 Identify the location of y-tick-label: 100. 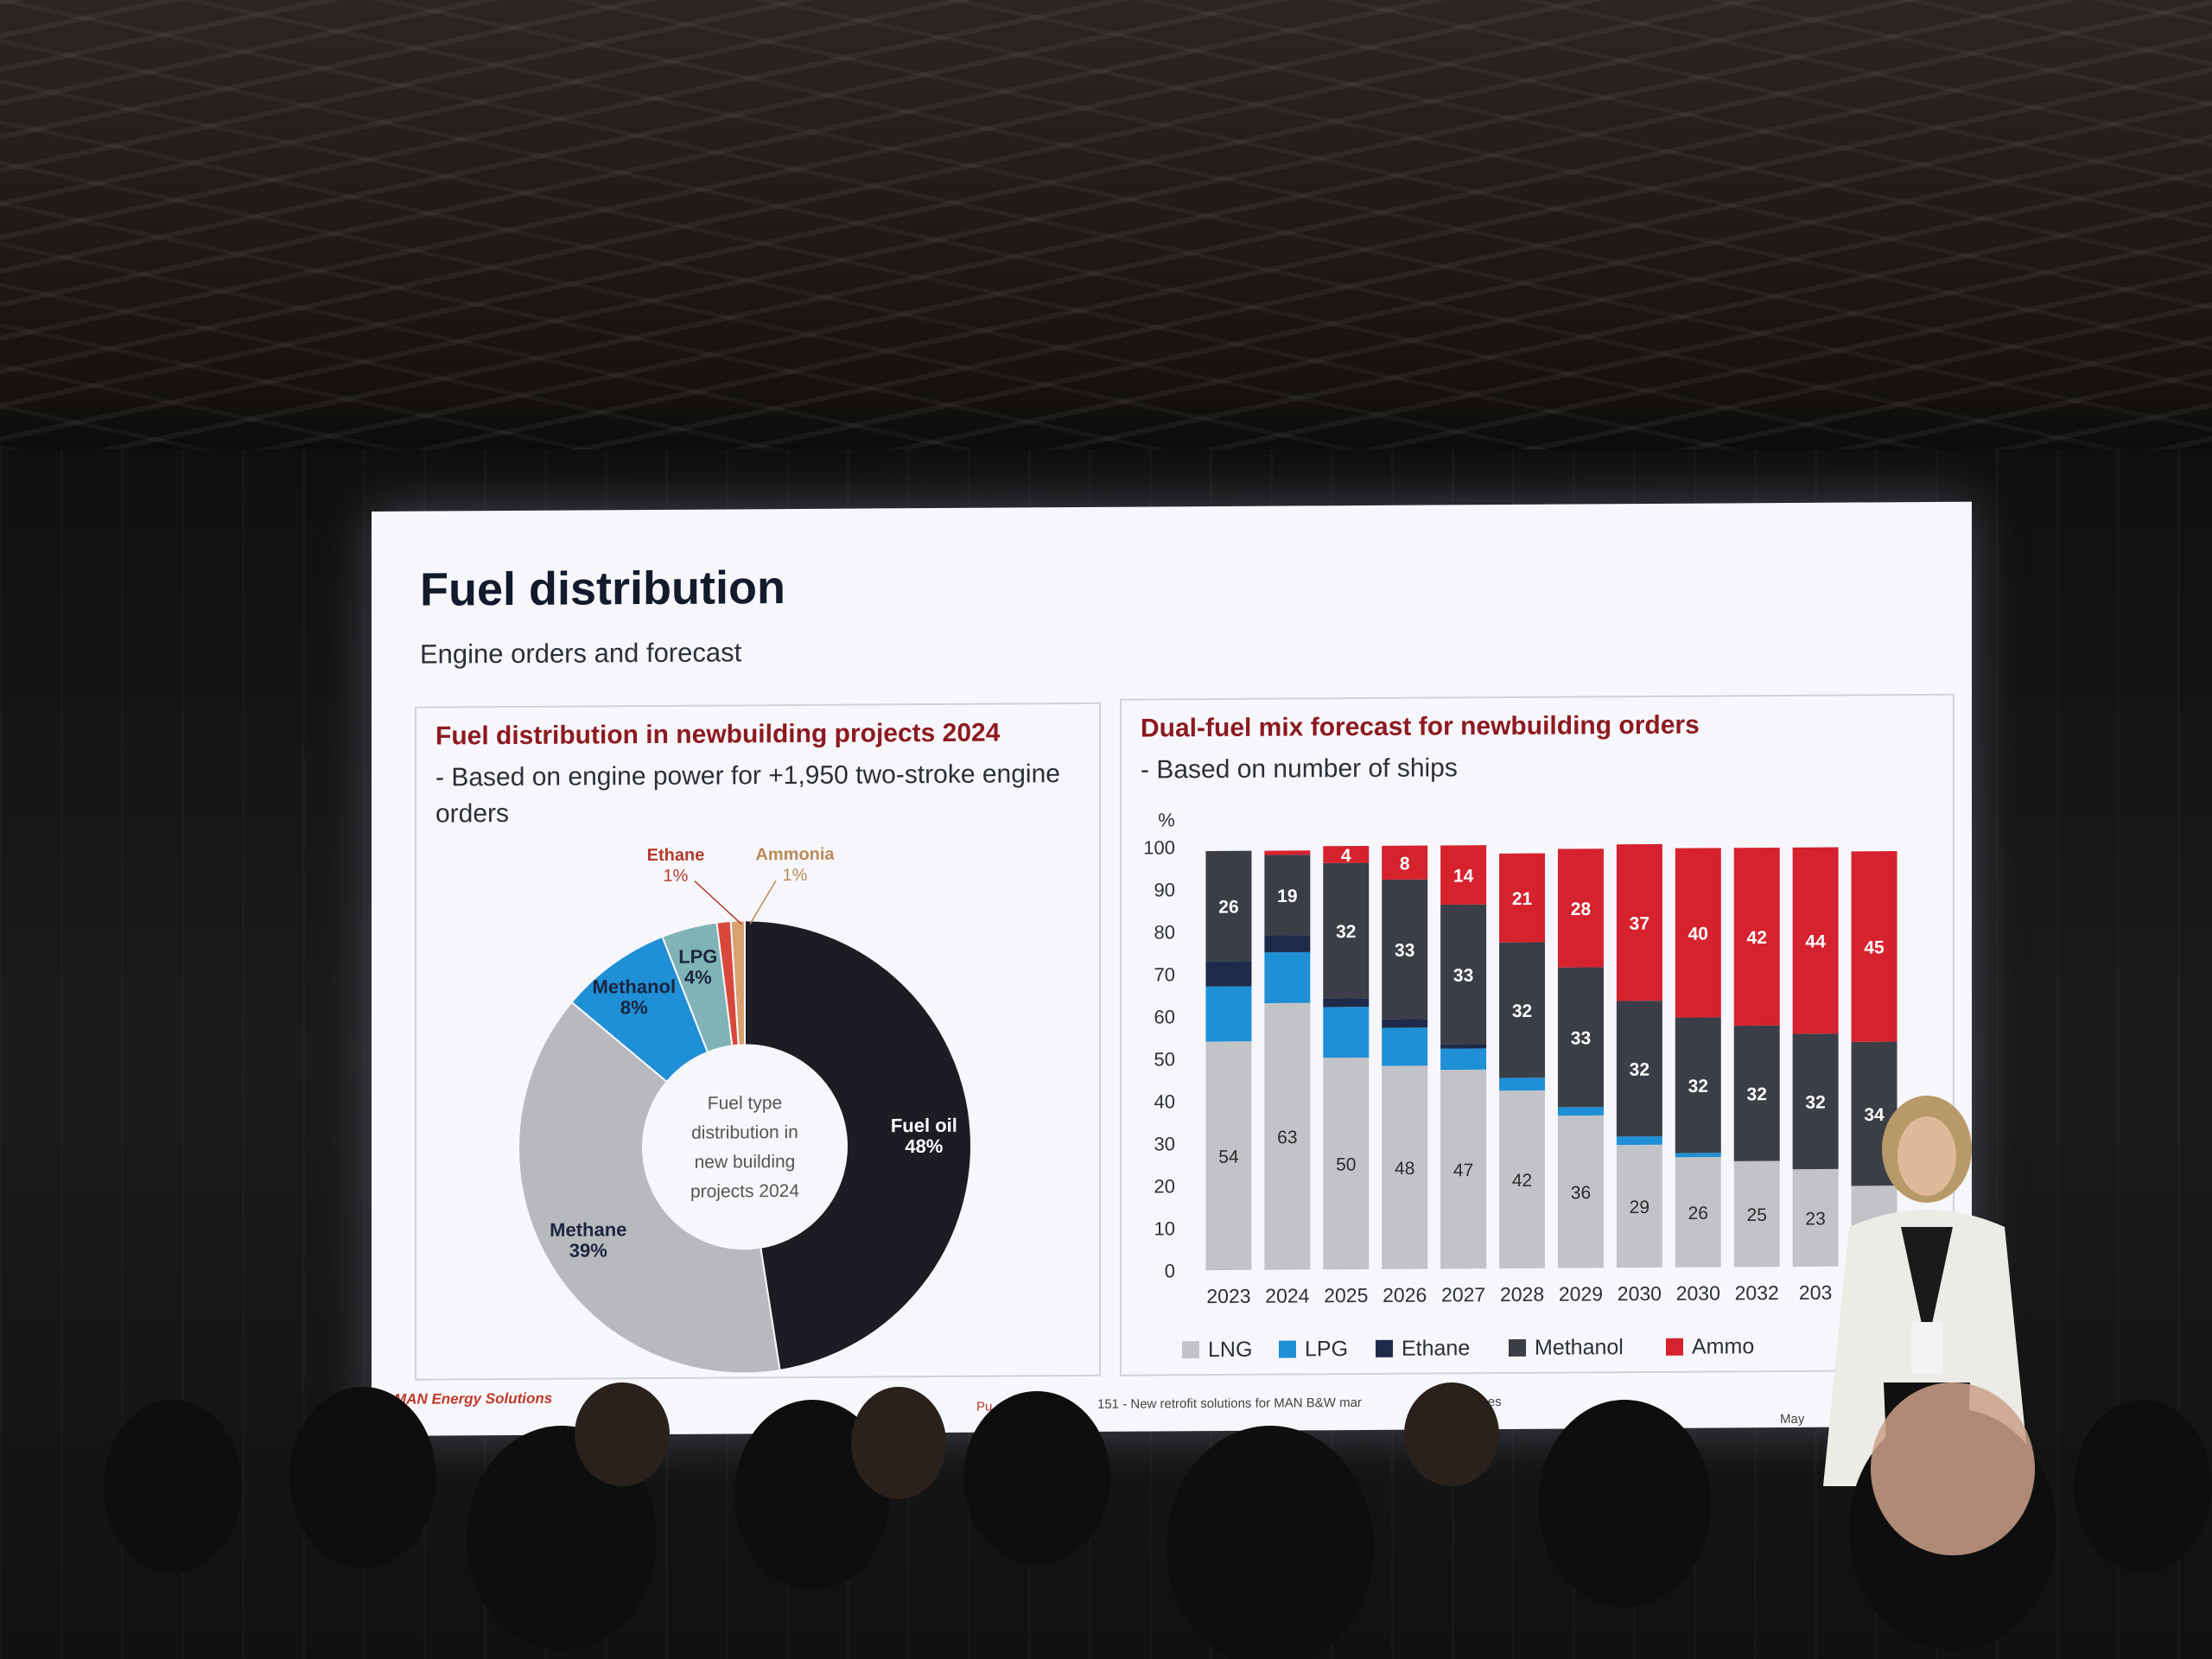
(1159, 847).